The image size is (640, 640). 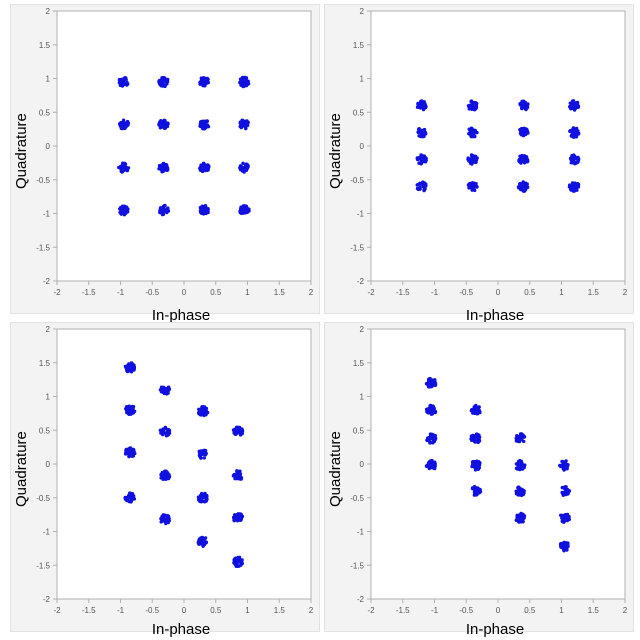 I want to click on x-tick-label: 1.5, so click(x=594, y=292).